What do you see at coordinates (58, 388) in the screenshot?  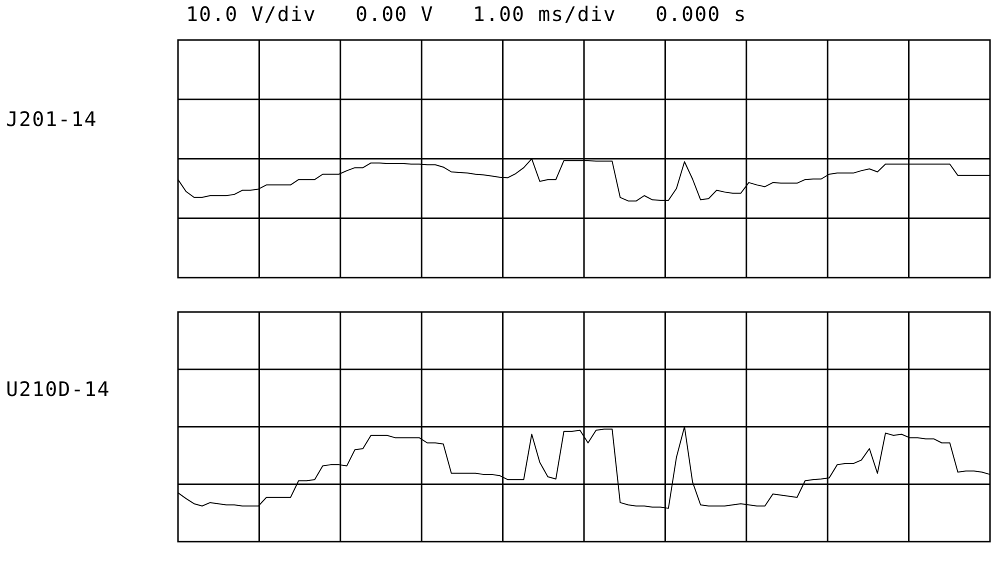 I see `y-axis-title: U210D-14` at bounding box center [58, 388].